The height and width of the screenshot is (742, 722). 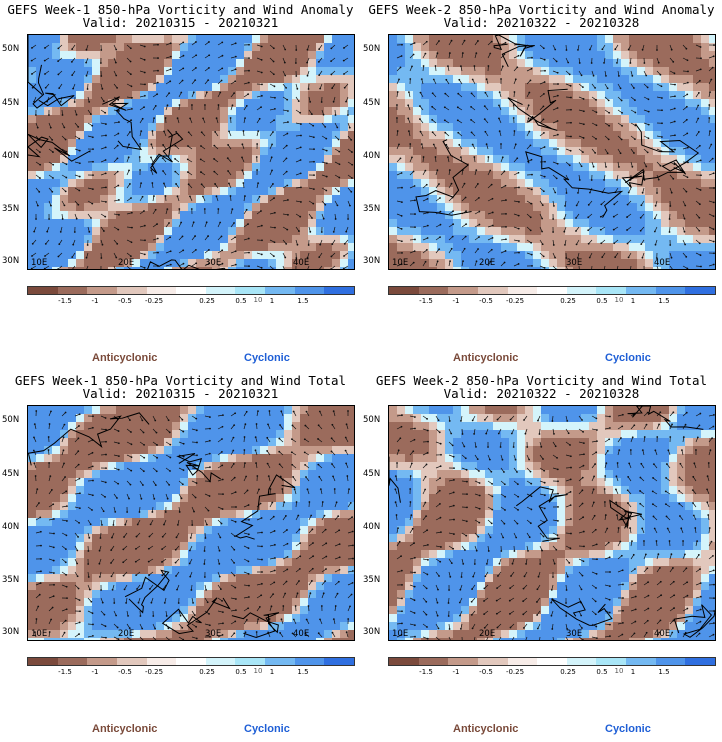 I want to click on longitude-label: 20E, so click(x=487, y=634).